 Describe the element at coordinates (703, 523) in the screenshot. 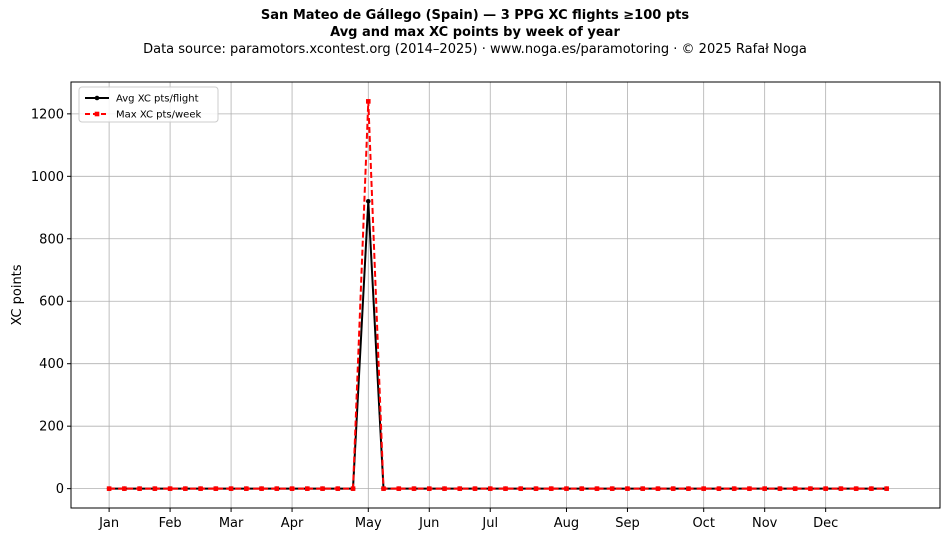

I see `x-tick-label: Oct` at that location.